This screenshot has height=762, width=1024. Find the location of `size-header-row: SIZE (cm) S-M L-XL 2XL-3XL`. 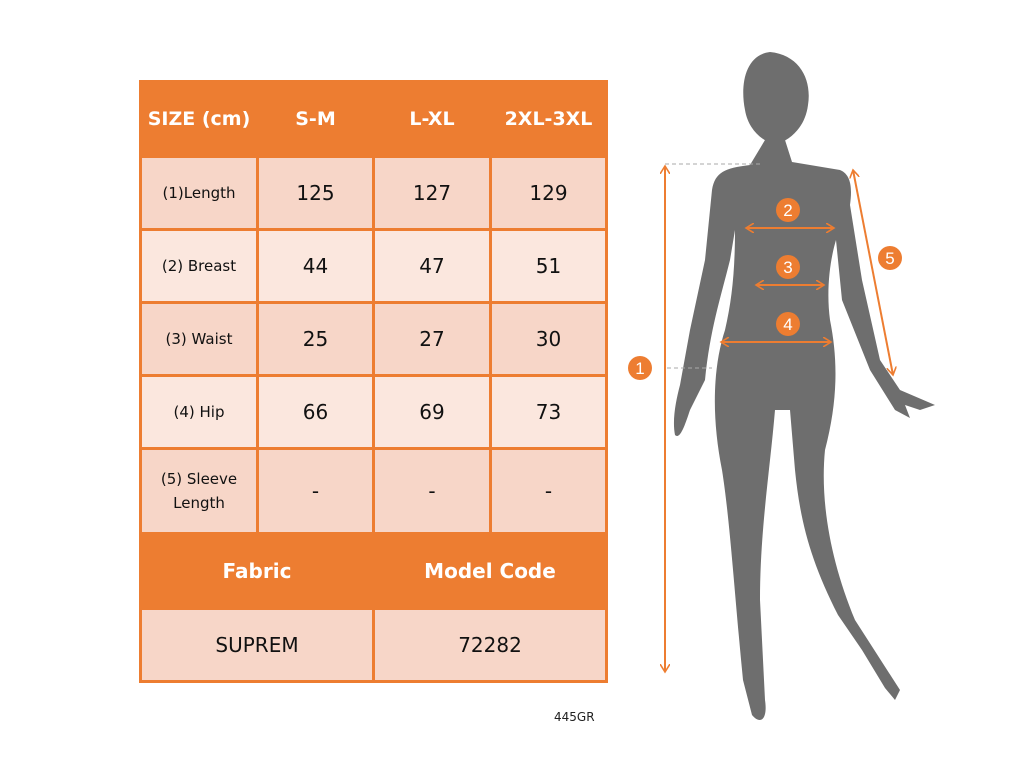

size-header-row: SIZE (cm) S-M L-XL 2XL-3XL is located at coordinates (373, 119).